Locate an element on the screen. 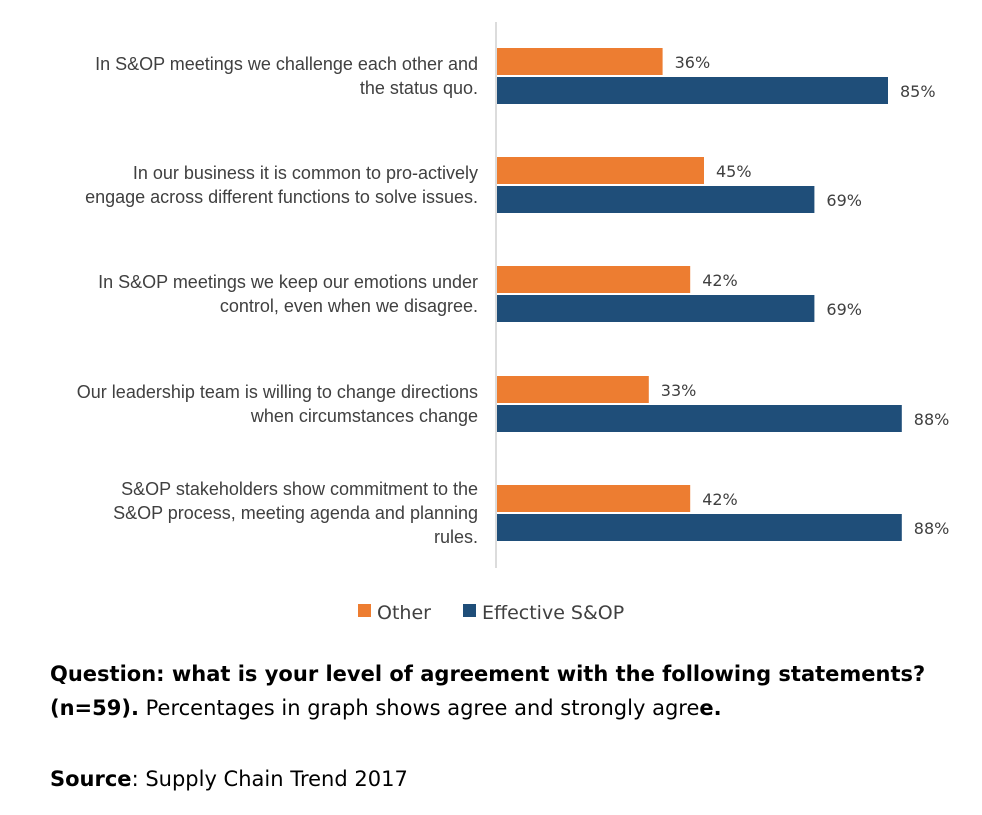  data-label-other-5: 42% is located at coordinates (720, 499).